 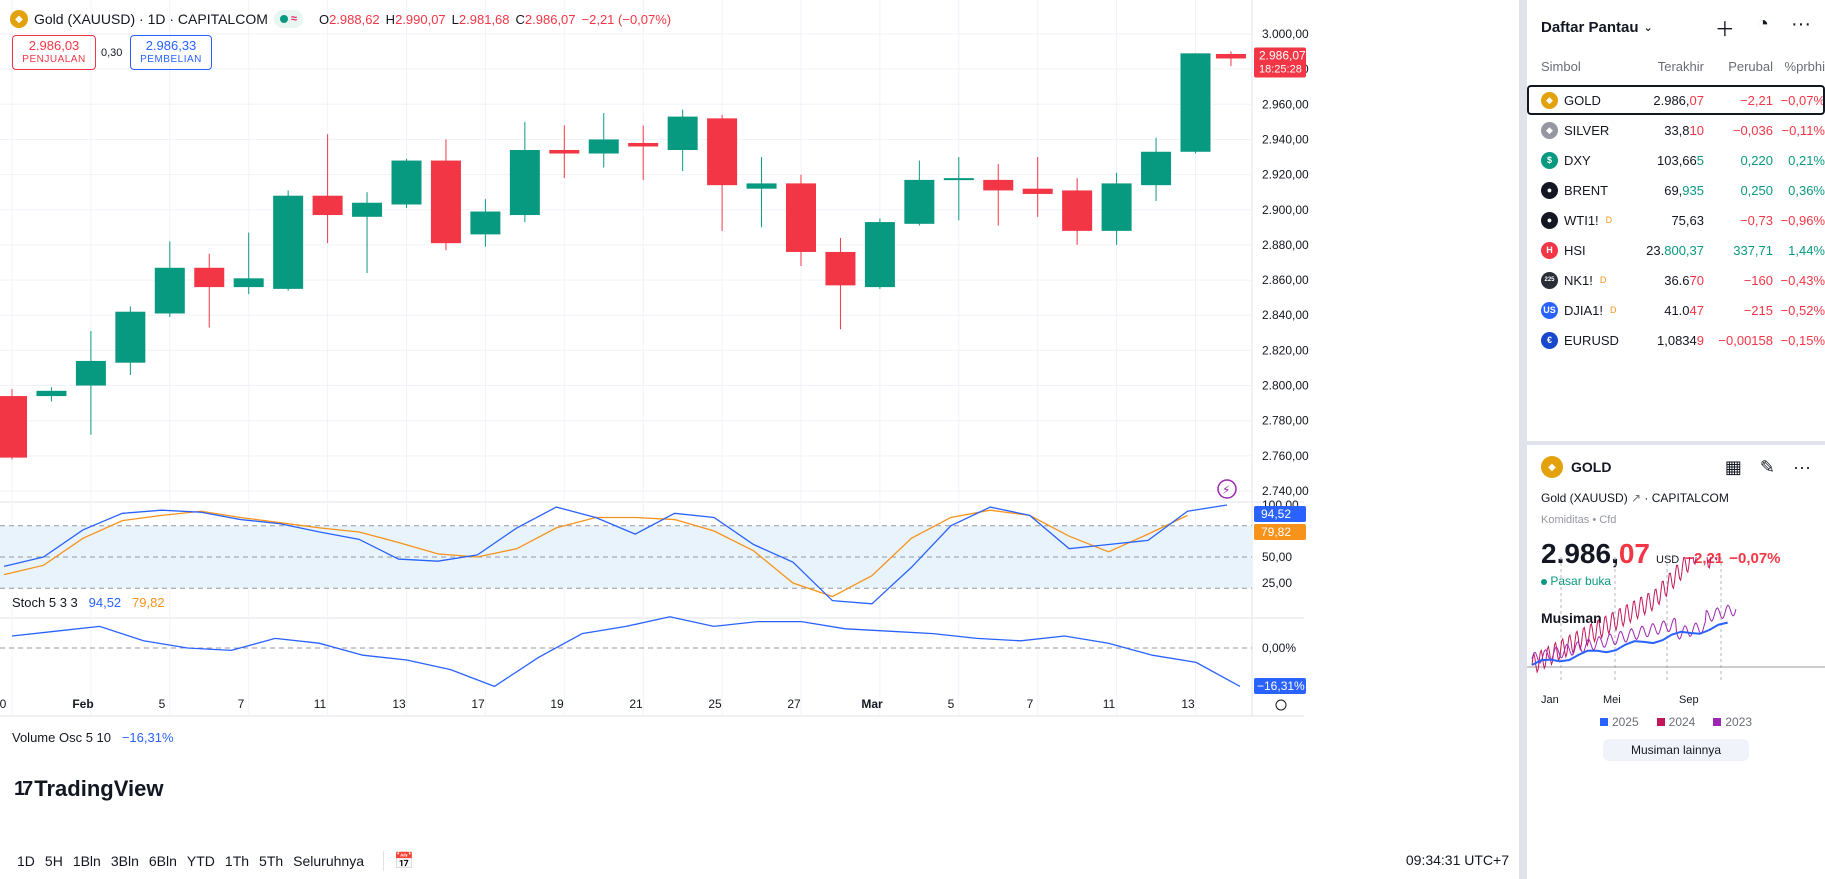 I want to click on col-change: Perubal, so click(x=1750, y=66).